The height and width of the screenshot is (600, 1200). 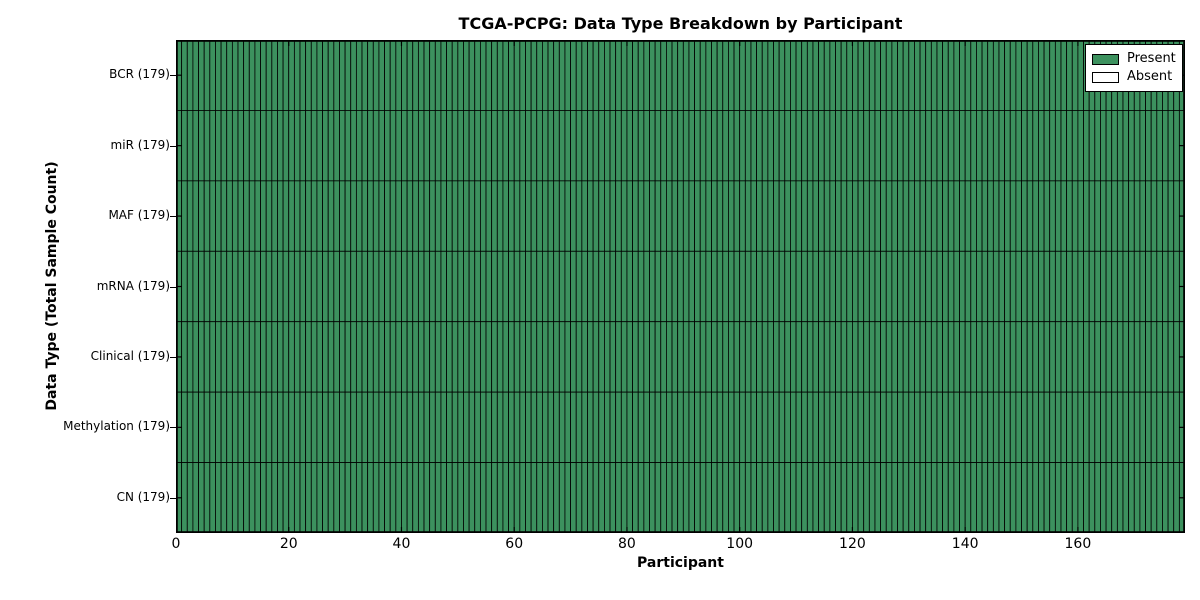 I want to click on legend-label: Absent, so click(x=1150, y=76).